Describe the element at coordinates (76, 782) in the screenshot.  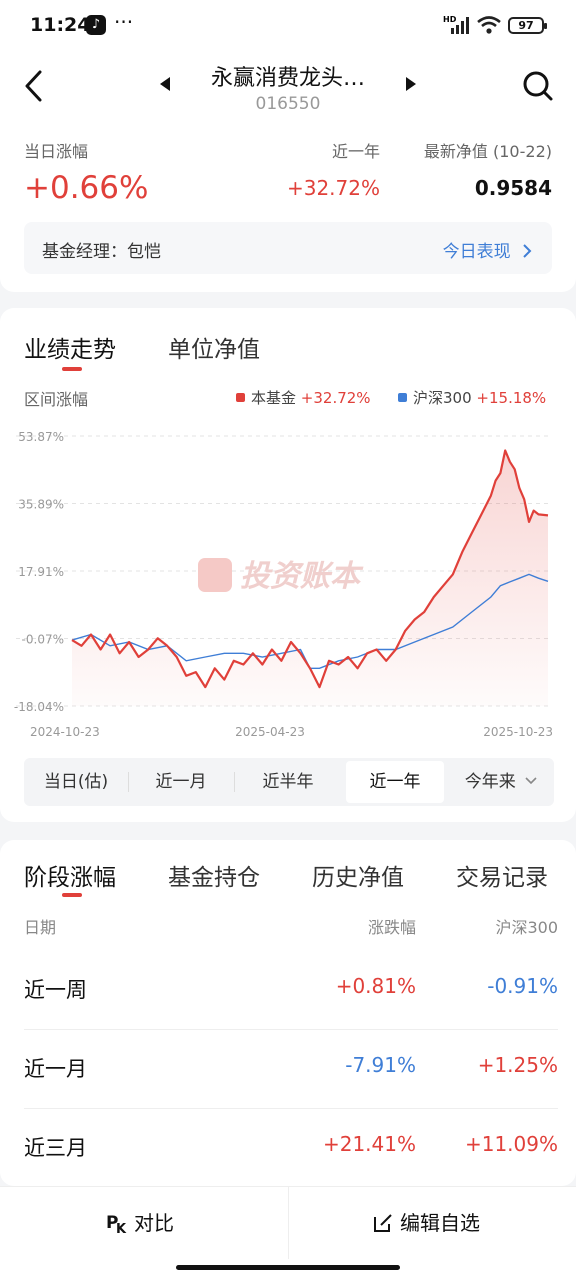
I see `period-today-estimate: 当日(估)` at that location.